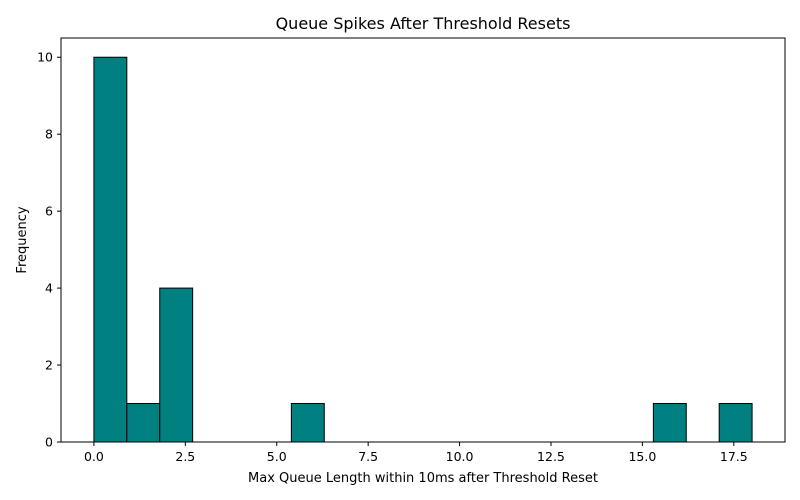 The height and width of the screenshot is (500, 800). I want to click on x-tick-label: 17.5, so click(734, 456).